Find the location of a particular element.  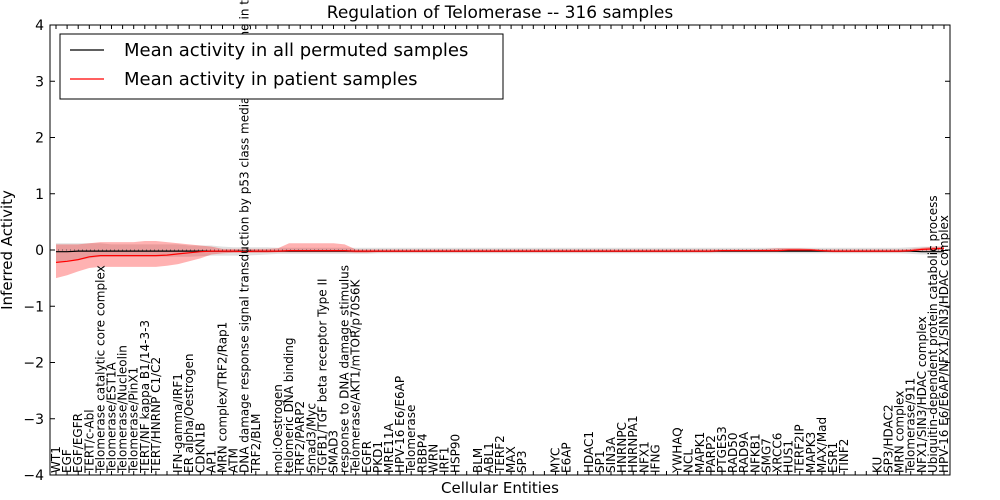

y-tick-label: 2 is located at coordinates (39, 139).